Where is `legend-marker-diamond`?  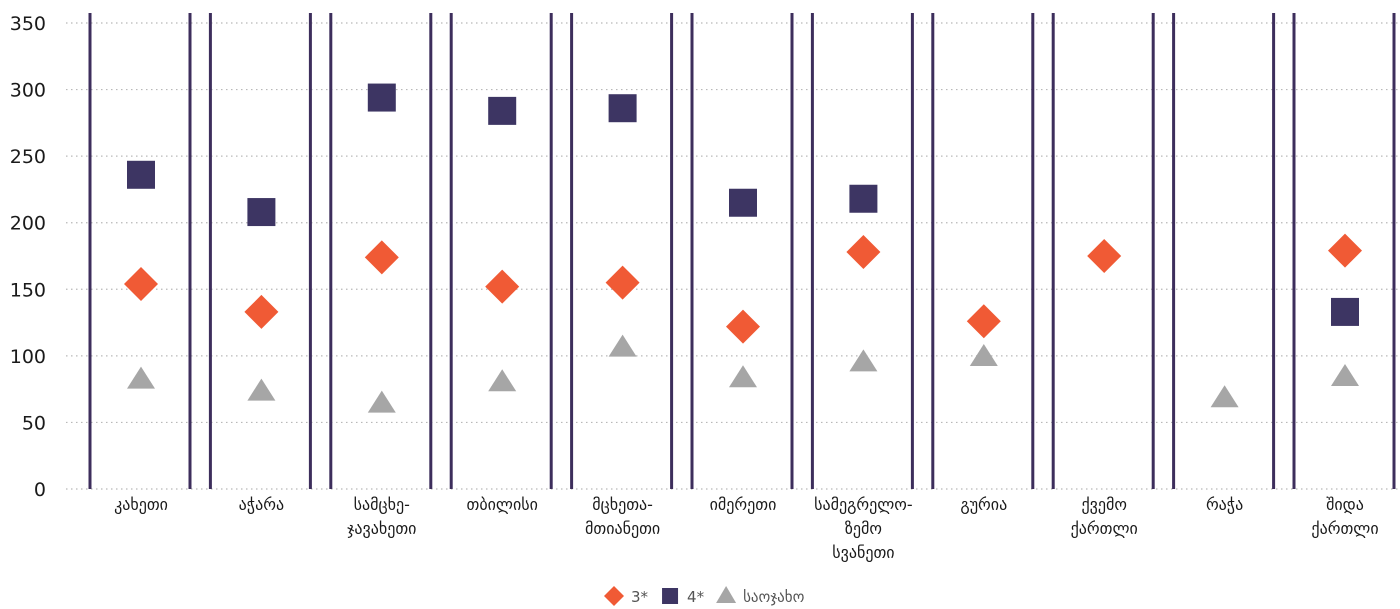 legend-marker-diamond is located at coordinates (614, 596).